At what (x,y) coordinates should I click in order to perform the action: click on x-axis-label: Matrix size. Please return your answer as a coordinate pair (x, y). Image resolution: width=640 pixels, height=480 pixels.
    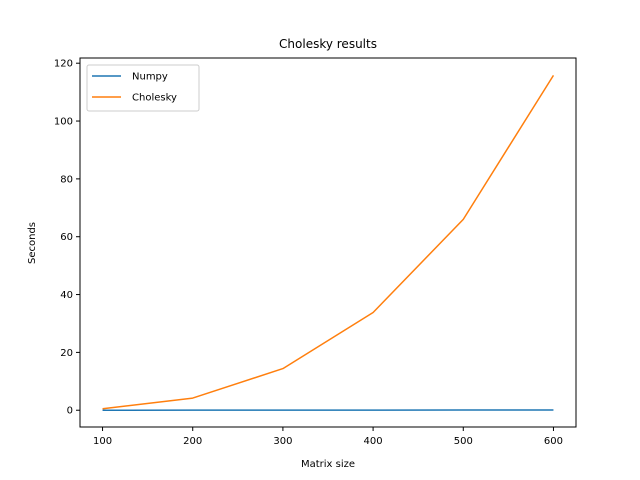
    Looking at the image, I should click on (328, 464).